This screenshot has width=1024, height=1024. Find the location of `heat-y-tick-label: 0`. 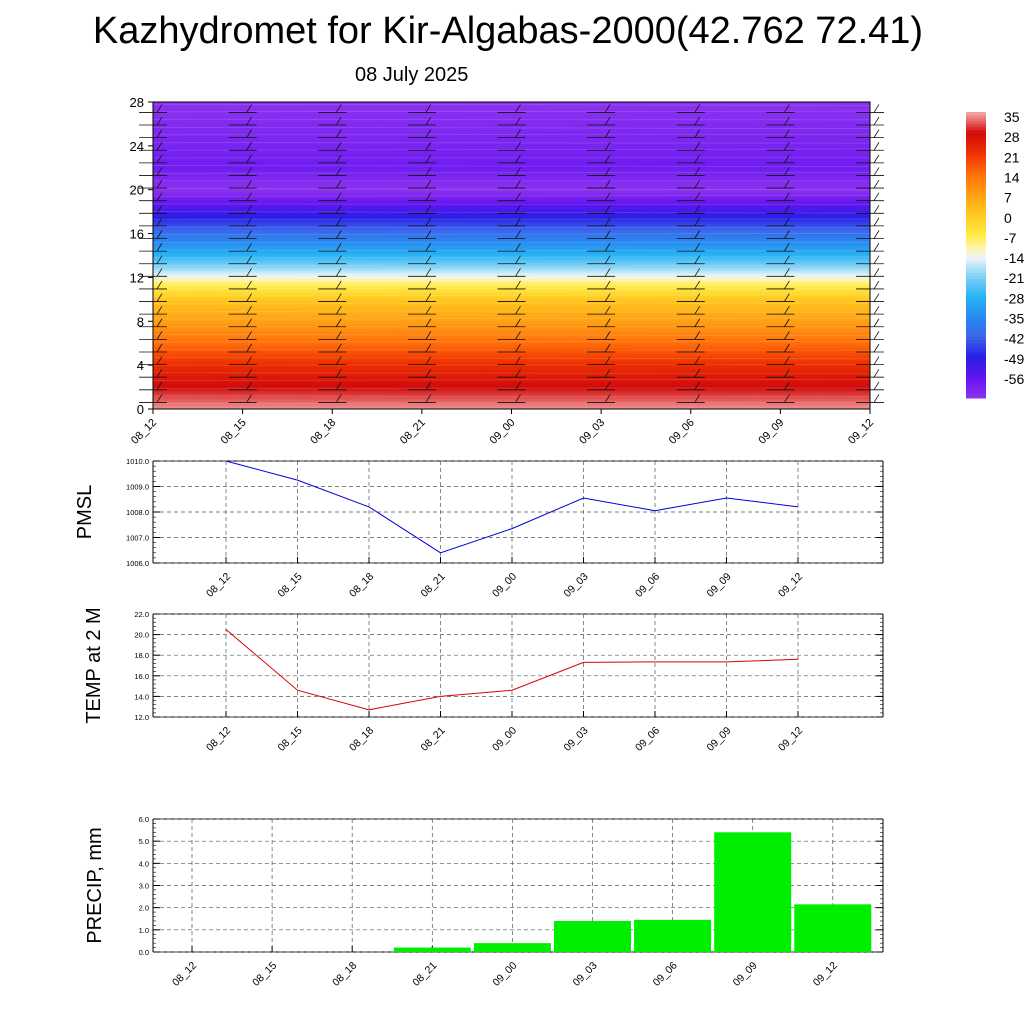

heat-y-tick-label: 0 is located at coordinates (140, 409).